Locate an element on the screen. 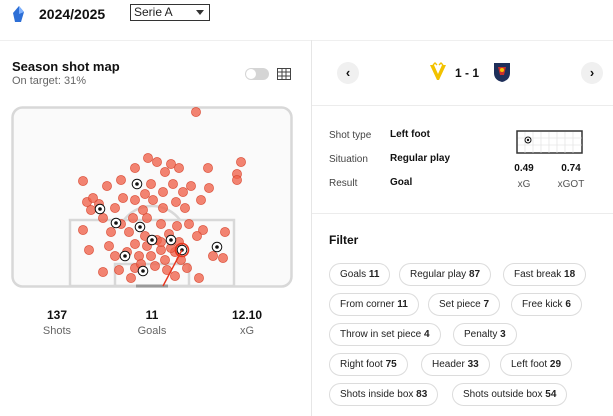 Image resolution: width=613 pixels, height=416 pixels. next-match-button: › is located at coordinates (592, 73).